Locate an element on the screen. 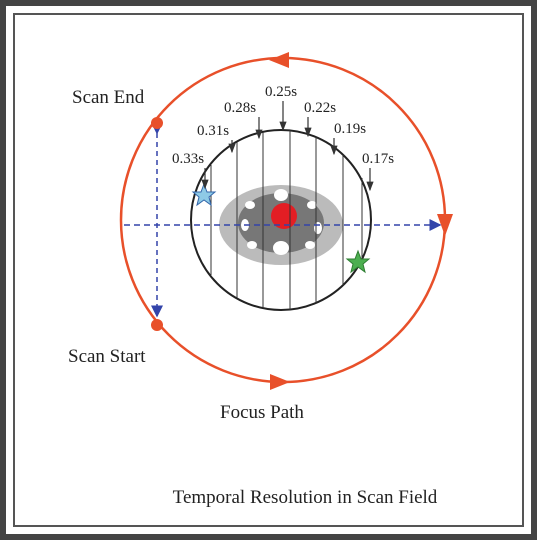 Image resolution: width=537 pixels, height=540 pixels. time-label: 0.28s is located at coordinates (240, 108).